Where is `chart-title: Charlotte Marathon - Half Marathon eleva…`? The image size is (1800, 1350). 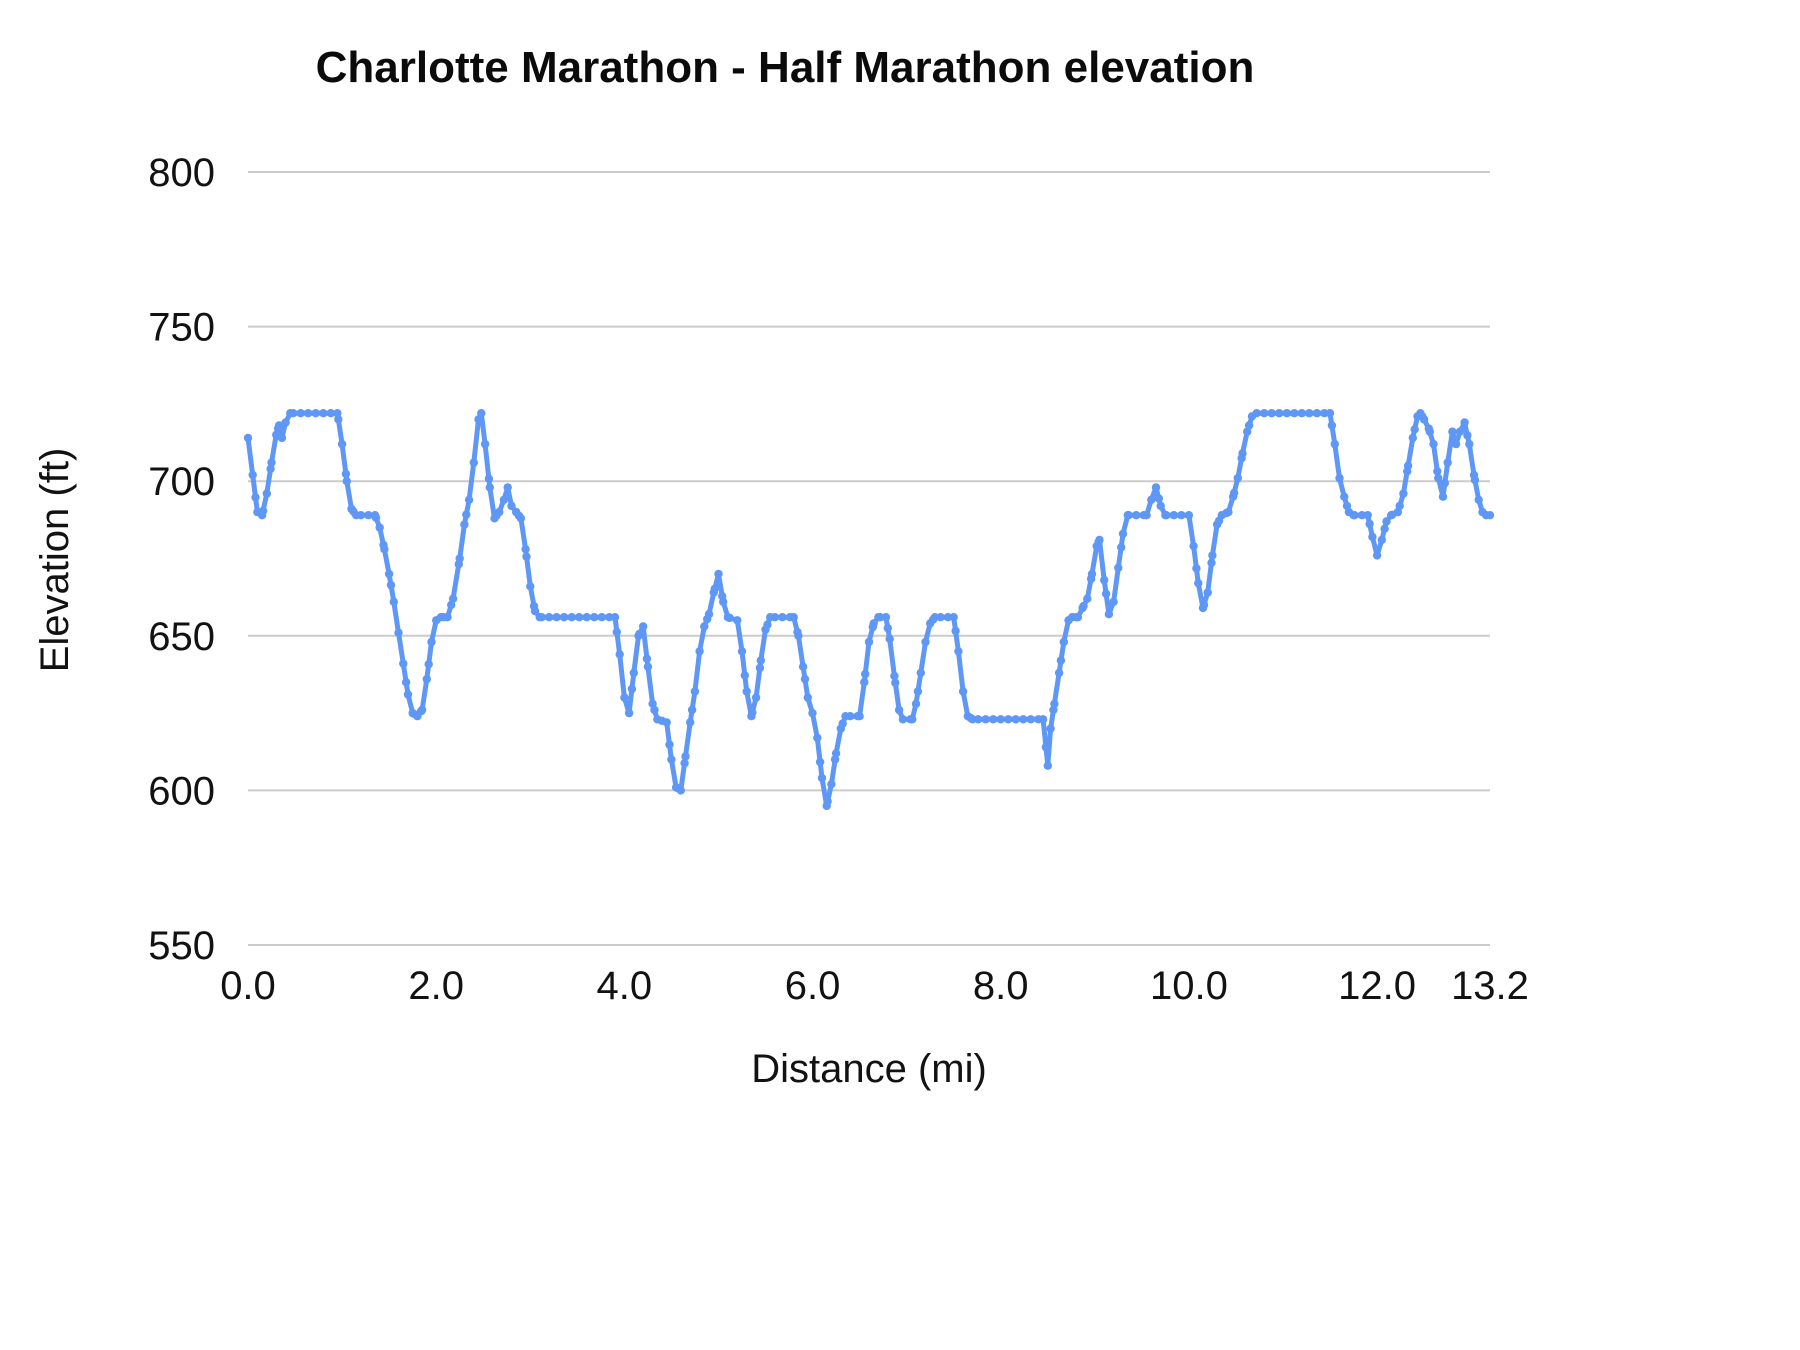
chart-title: Charlotte Marathon - Half Marathon eleva… is located at coordinates (785, 67).